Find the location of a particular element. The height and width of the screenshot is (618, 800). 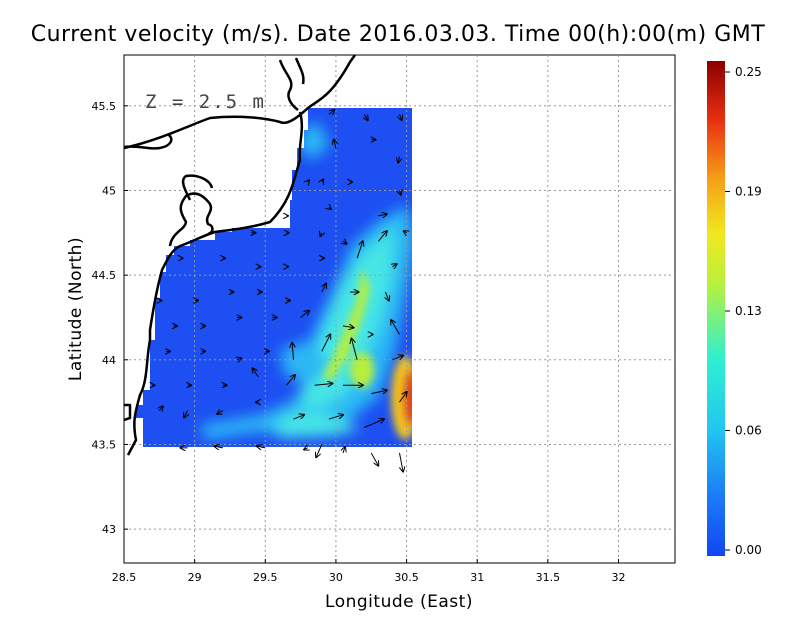

colorbar-tick-label: 0.19 is located at coordinates (748, 192).